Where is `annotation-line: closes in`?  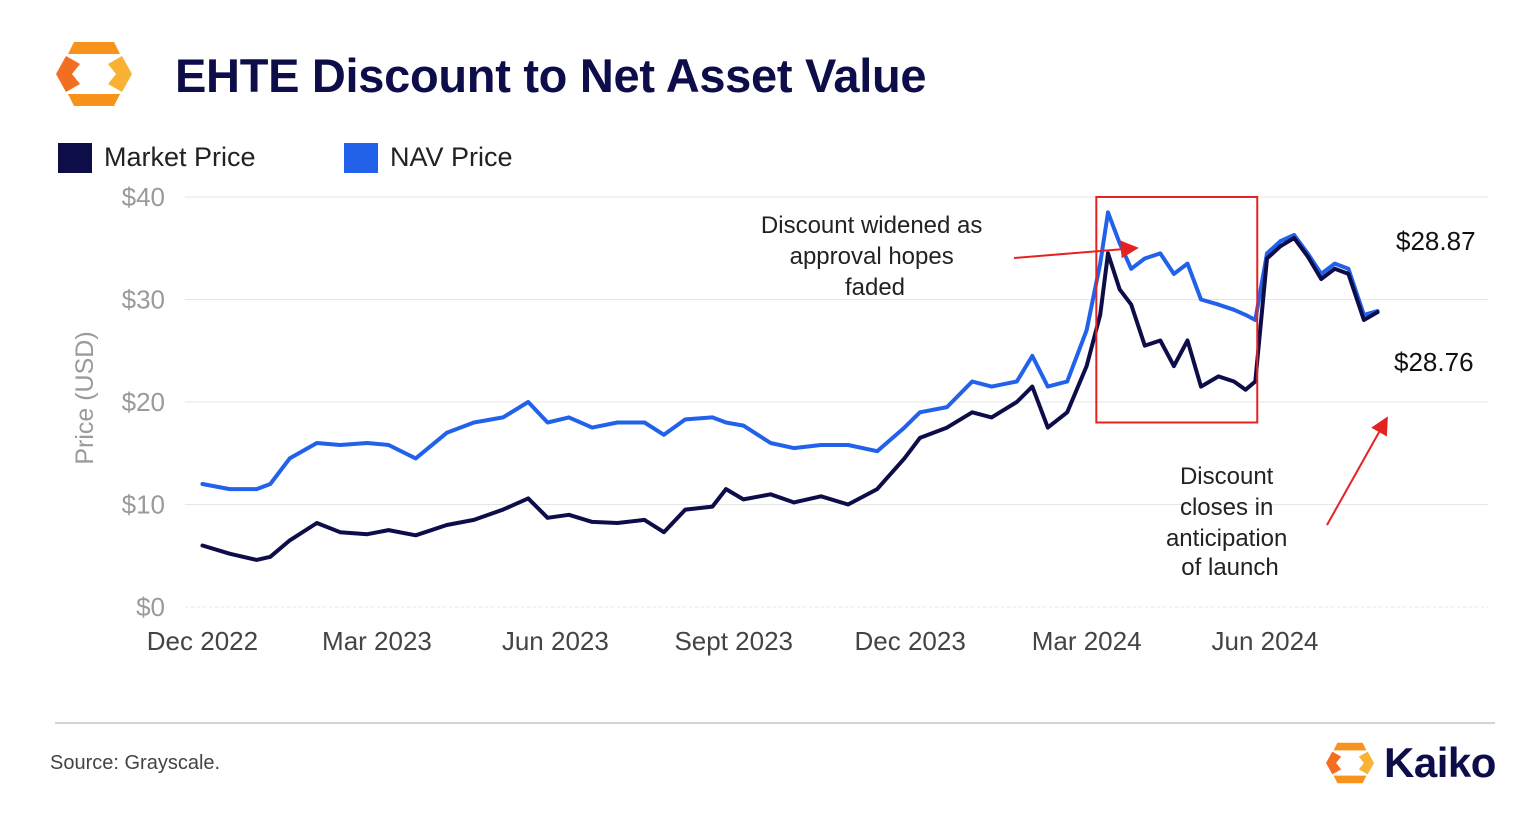 annotation-line: closes in is located at coordinates (1226, 507).